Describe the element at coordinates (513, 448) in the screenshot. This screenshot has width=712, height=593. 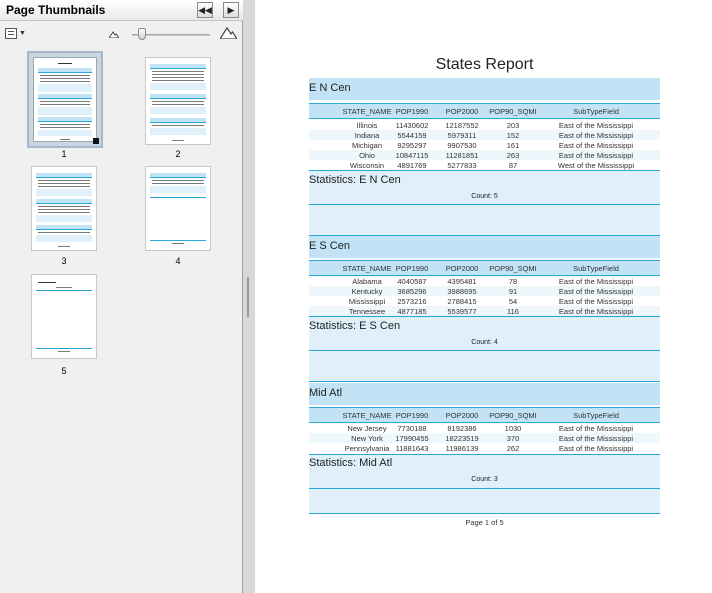
I see `cell-pop90-sqmi: 262` at that location.